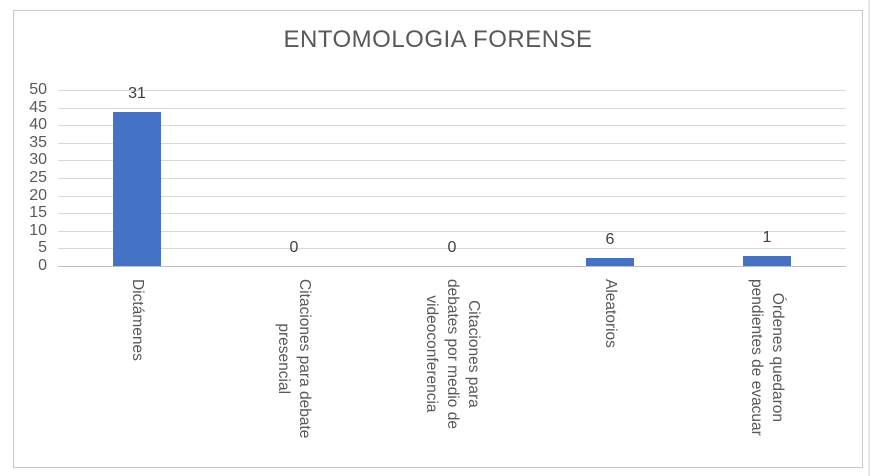 The image size is (873, 476). Describe the element at coordinates (38, 177) in the screenshot. I see `y-axis-tick-label: 25` at that location.